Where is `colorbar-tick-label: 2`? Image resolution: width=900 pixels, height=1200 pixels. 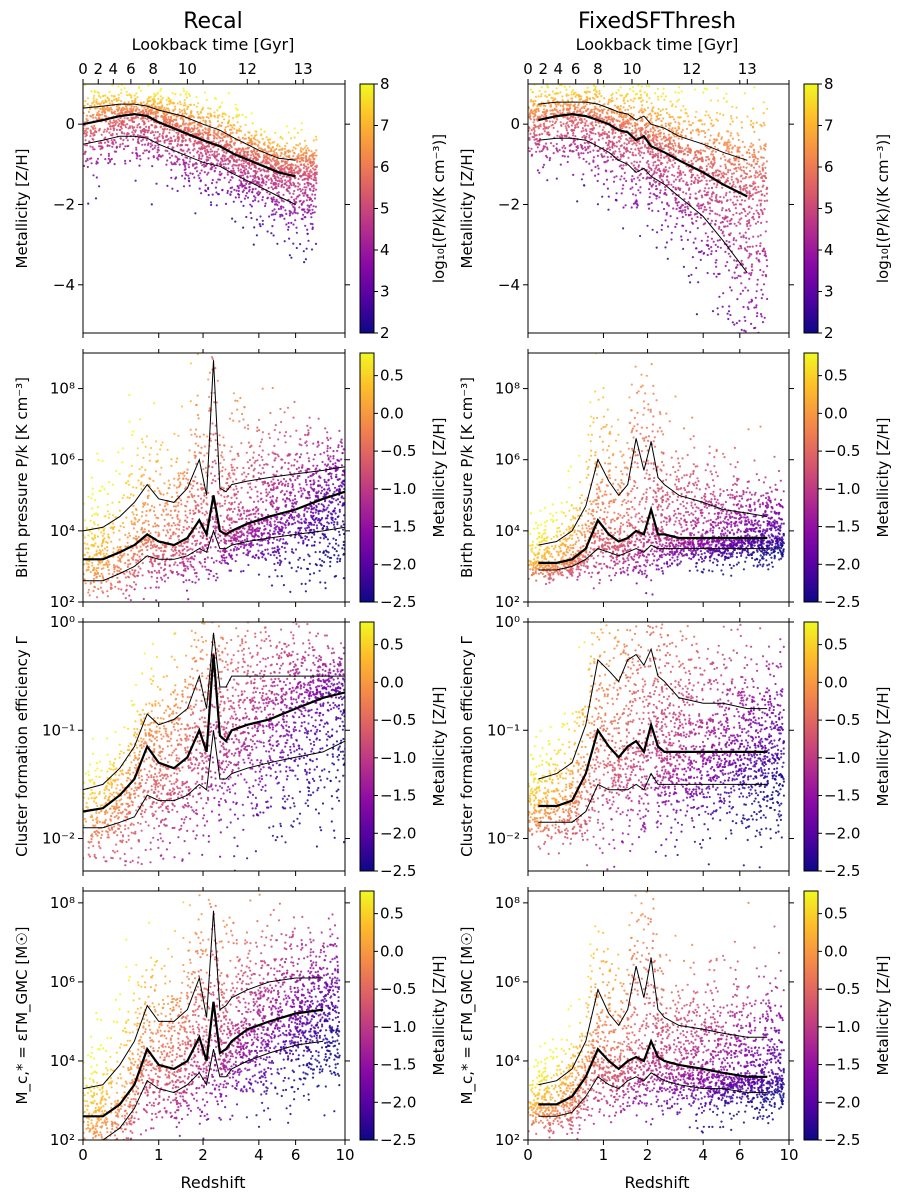 colorbar-tick-label: 2 is located at coordinates (385, 333).